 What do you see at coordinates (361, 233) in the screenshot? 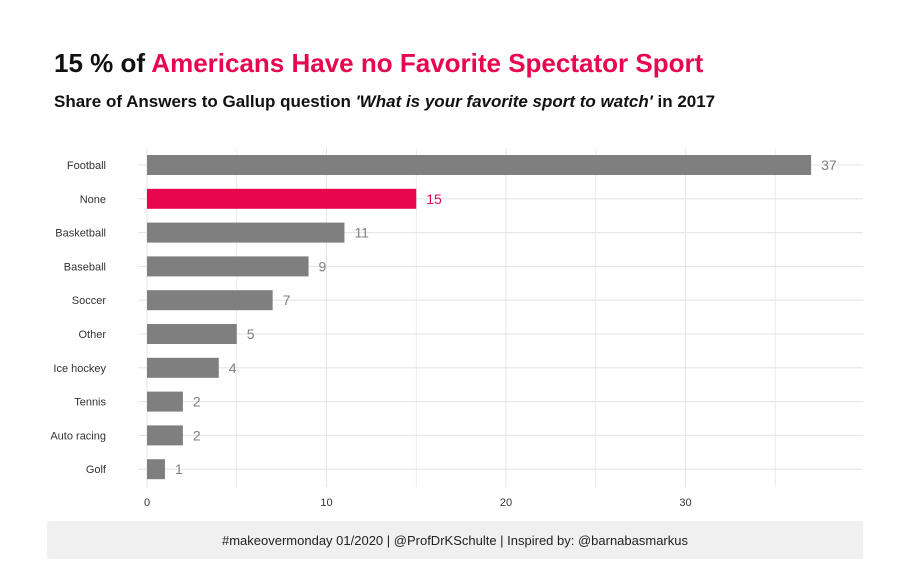
I see `data-label: 11` at bounding box center [361, 233].